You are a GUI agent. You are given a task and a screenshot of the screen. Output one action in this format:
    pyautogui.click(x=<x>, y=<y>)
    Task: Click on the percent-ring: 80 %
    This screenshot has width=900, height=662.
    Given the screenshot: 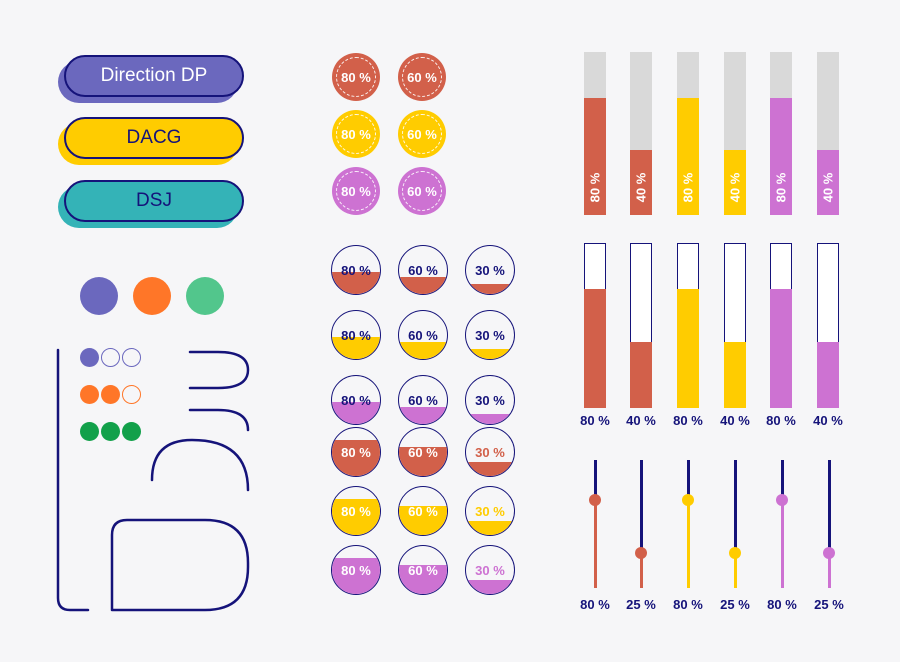 What is the action you would take?
    pyautogui.click(x=356, y=191)
    